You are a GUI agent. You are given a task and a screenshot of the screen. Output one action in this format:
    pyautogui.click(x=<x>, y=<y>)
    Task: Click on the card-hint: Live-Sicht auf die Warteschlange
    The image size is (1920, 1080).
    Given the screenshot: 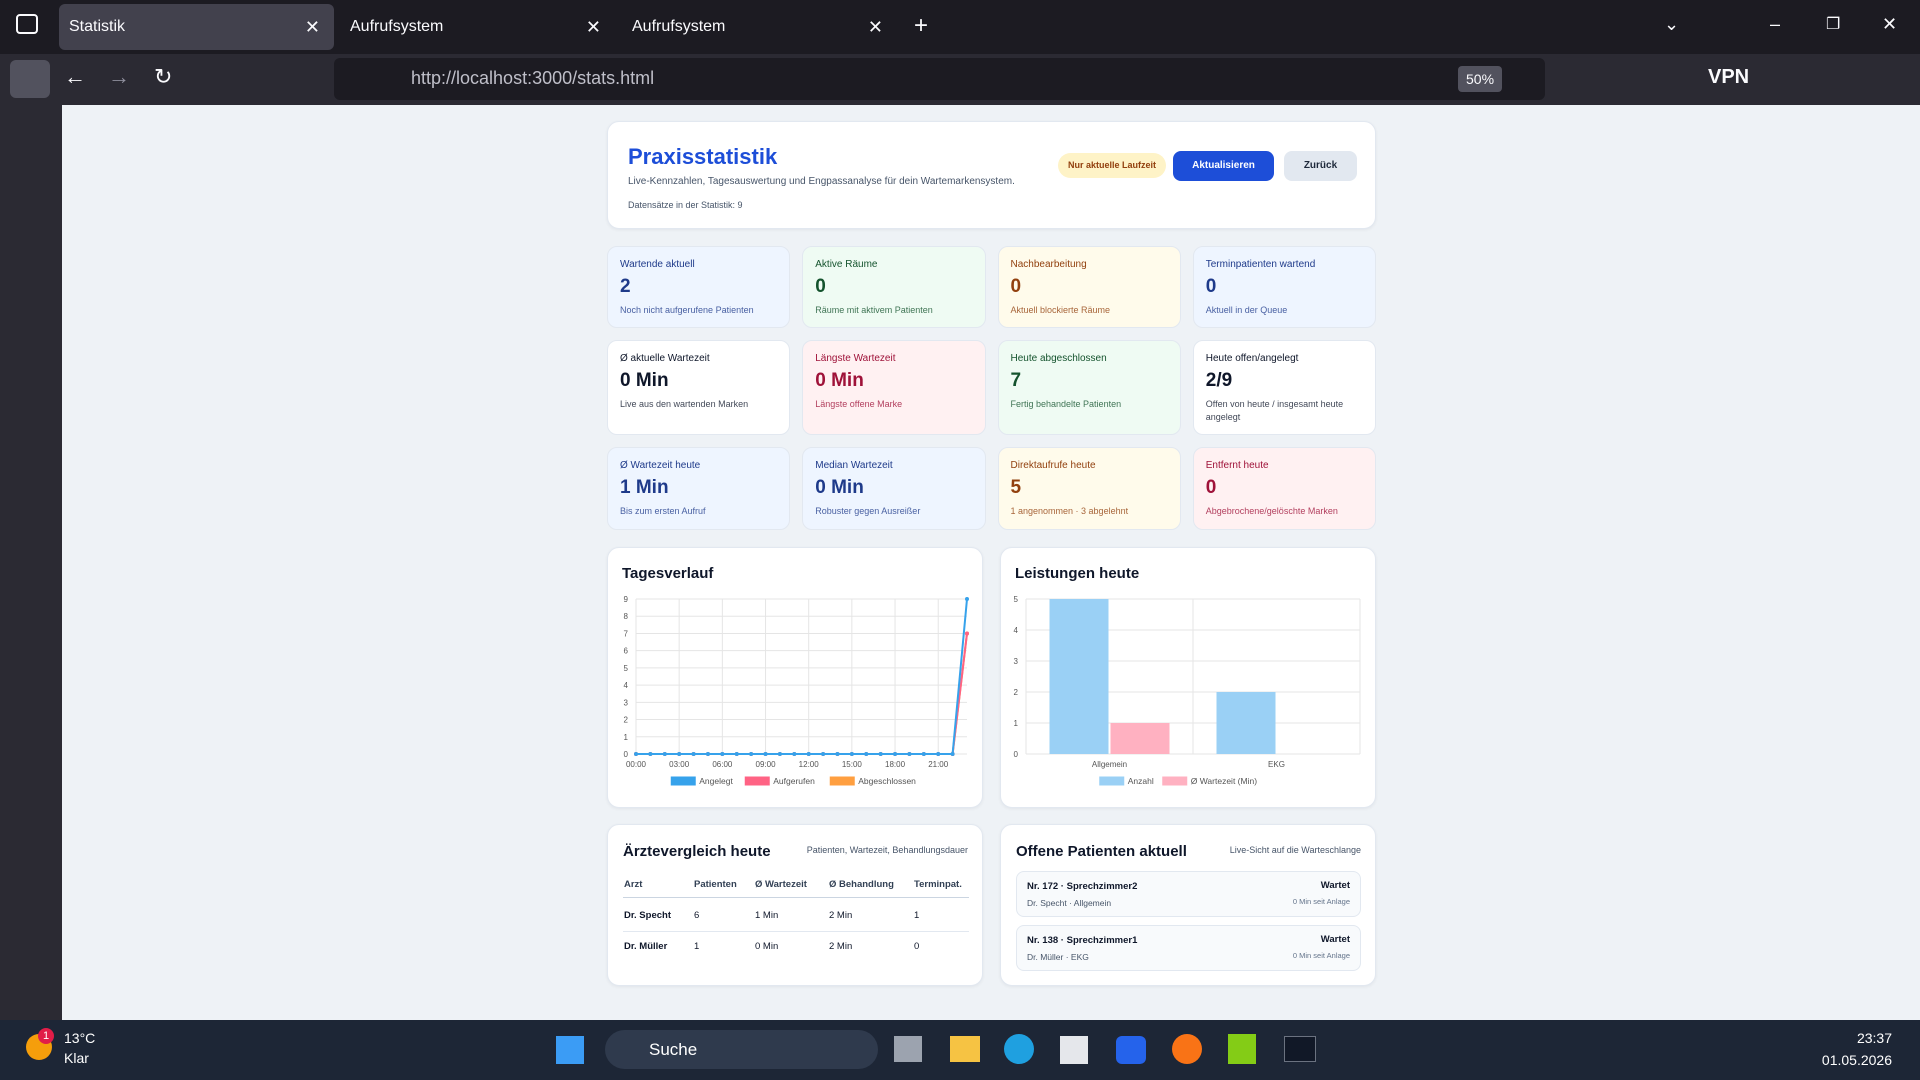 What is the action you would take?
    pyautogui.click(x=1295, y=850)
    